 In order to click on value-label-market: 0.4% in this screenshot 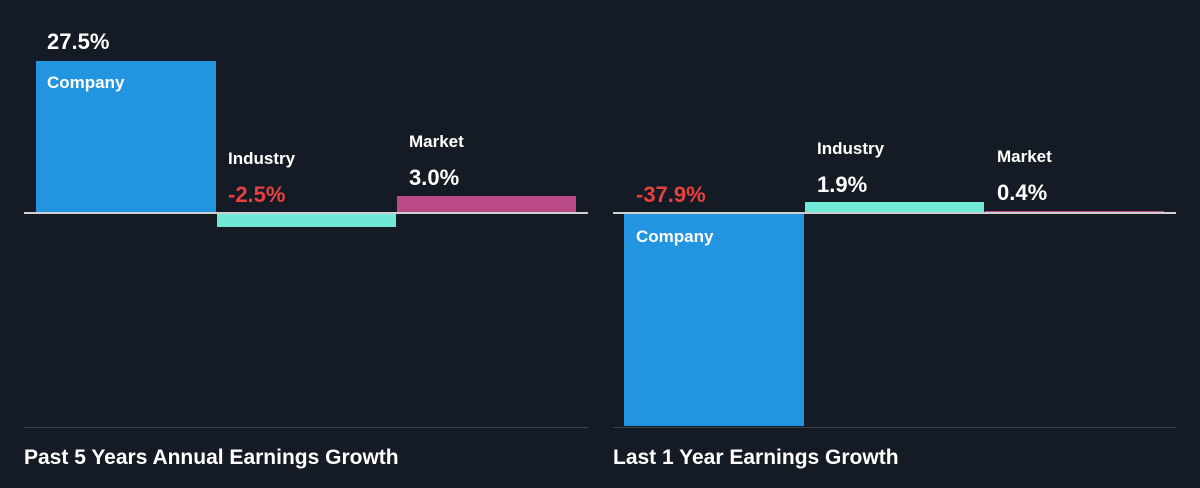, I will do `click(1022, 192)`.